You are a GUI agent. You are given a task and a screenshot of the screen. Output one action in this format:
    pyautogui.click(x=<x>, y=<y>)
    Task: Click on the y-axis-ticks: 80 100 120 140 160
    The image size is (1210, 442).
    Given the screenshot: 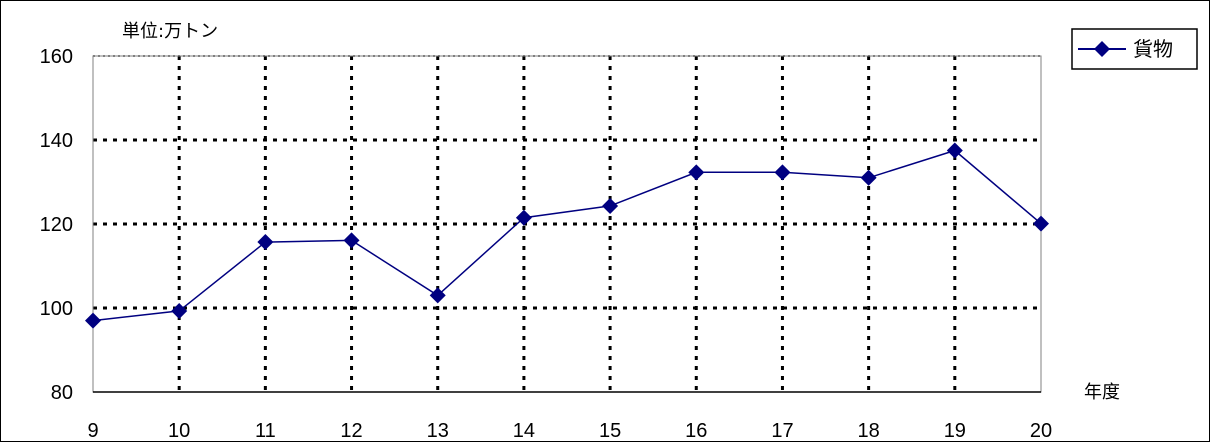 What is the action you would take?
    pyautogui.click(x=56, y=225)
    